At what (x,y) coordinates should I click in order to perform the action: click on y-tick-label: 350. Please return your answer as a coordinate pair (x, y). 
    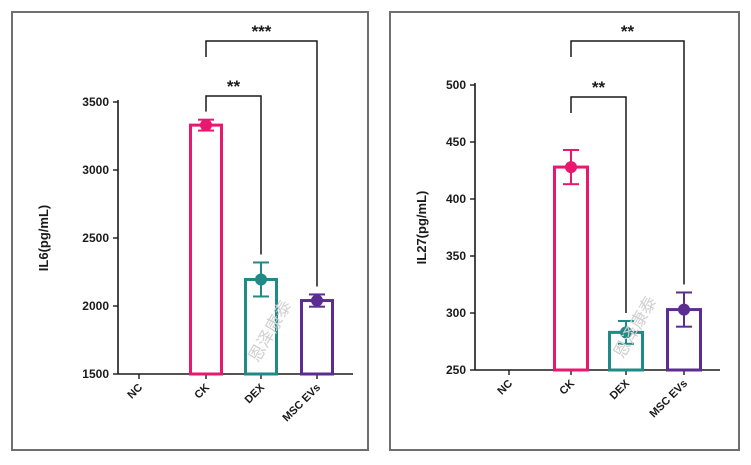
    Looking at the image, I should click on (456, 256).